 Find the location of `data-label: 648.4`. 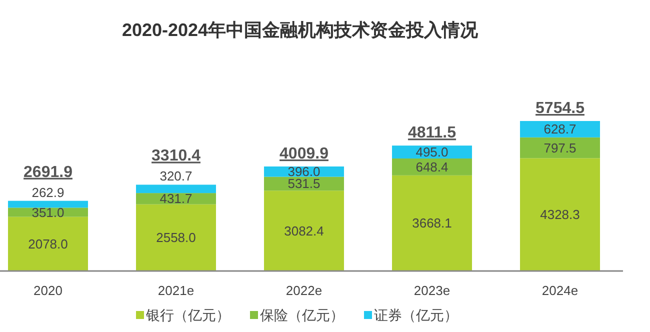

data-label: 648.4 is located at coordinates (432, 166).